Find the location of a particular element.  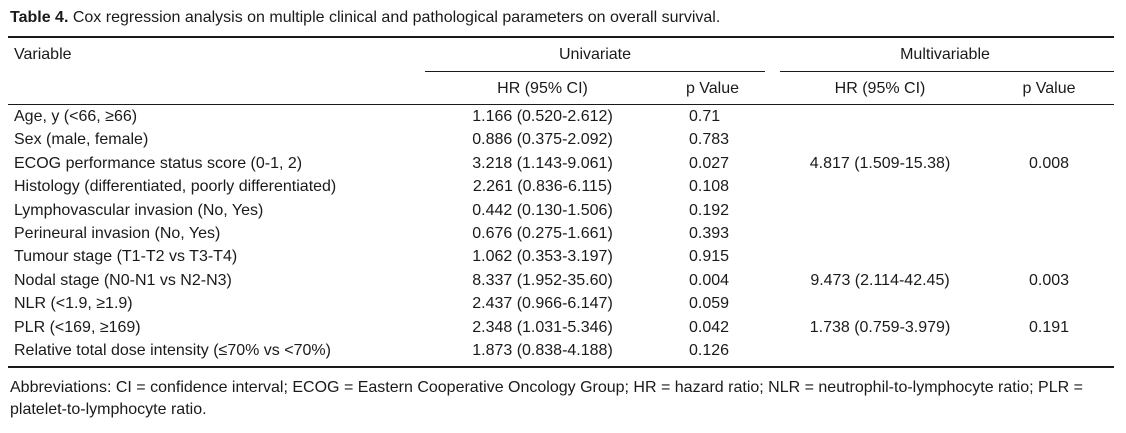

row-multivariable-p: 0.191 is located at coordinates (1049, 327).